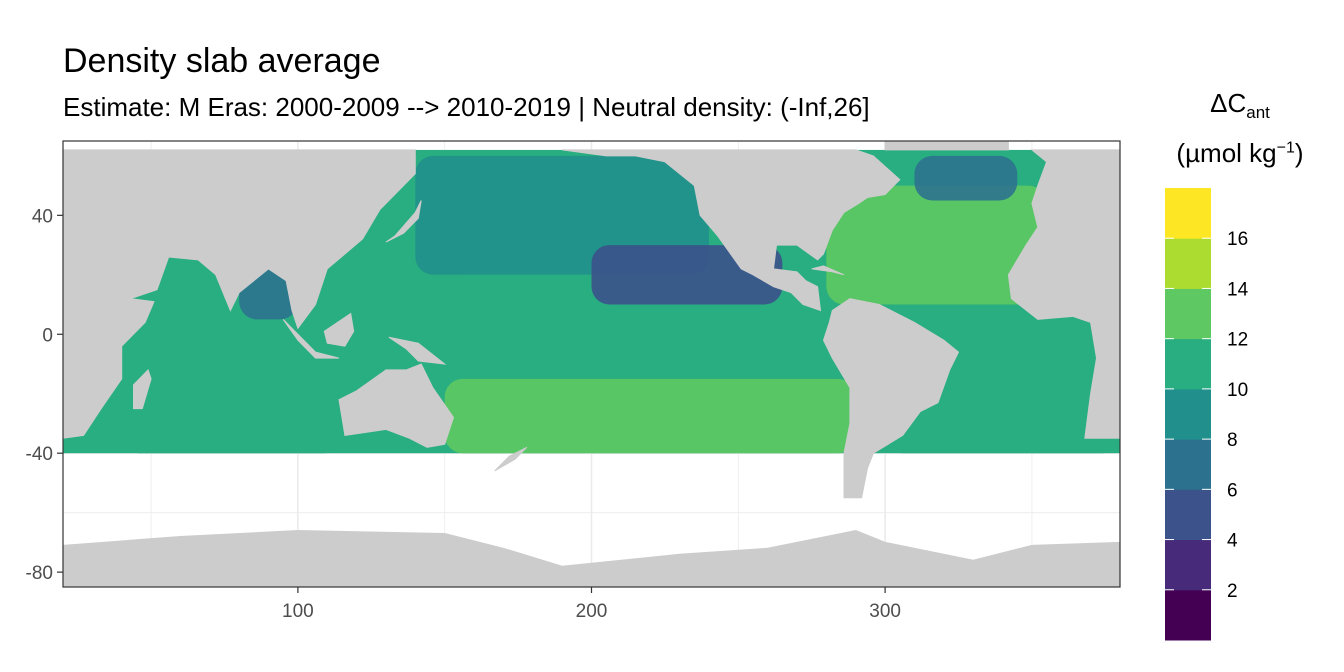 The width and height of the screenshot is (1344, 672). I want to click on legend-units-open: (µmol kg, so click(1226, 153).